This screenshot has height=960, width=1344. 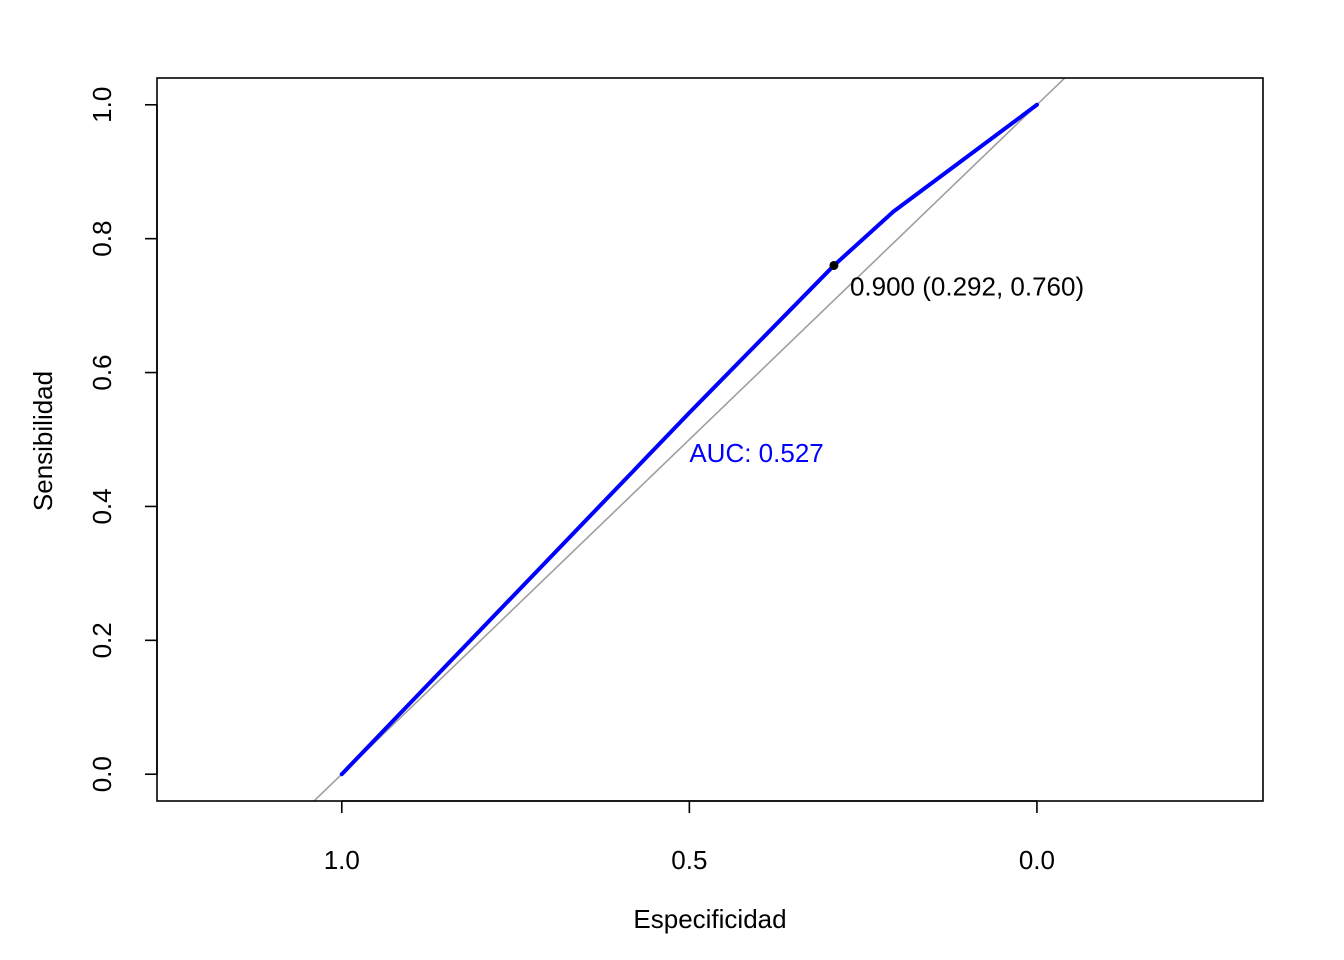 I want to click on y-tick-label: 0.0, so click(x=102, y=774).